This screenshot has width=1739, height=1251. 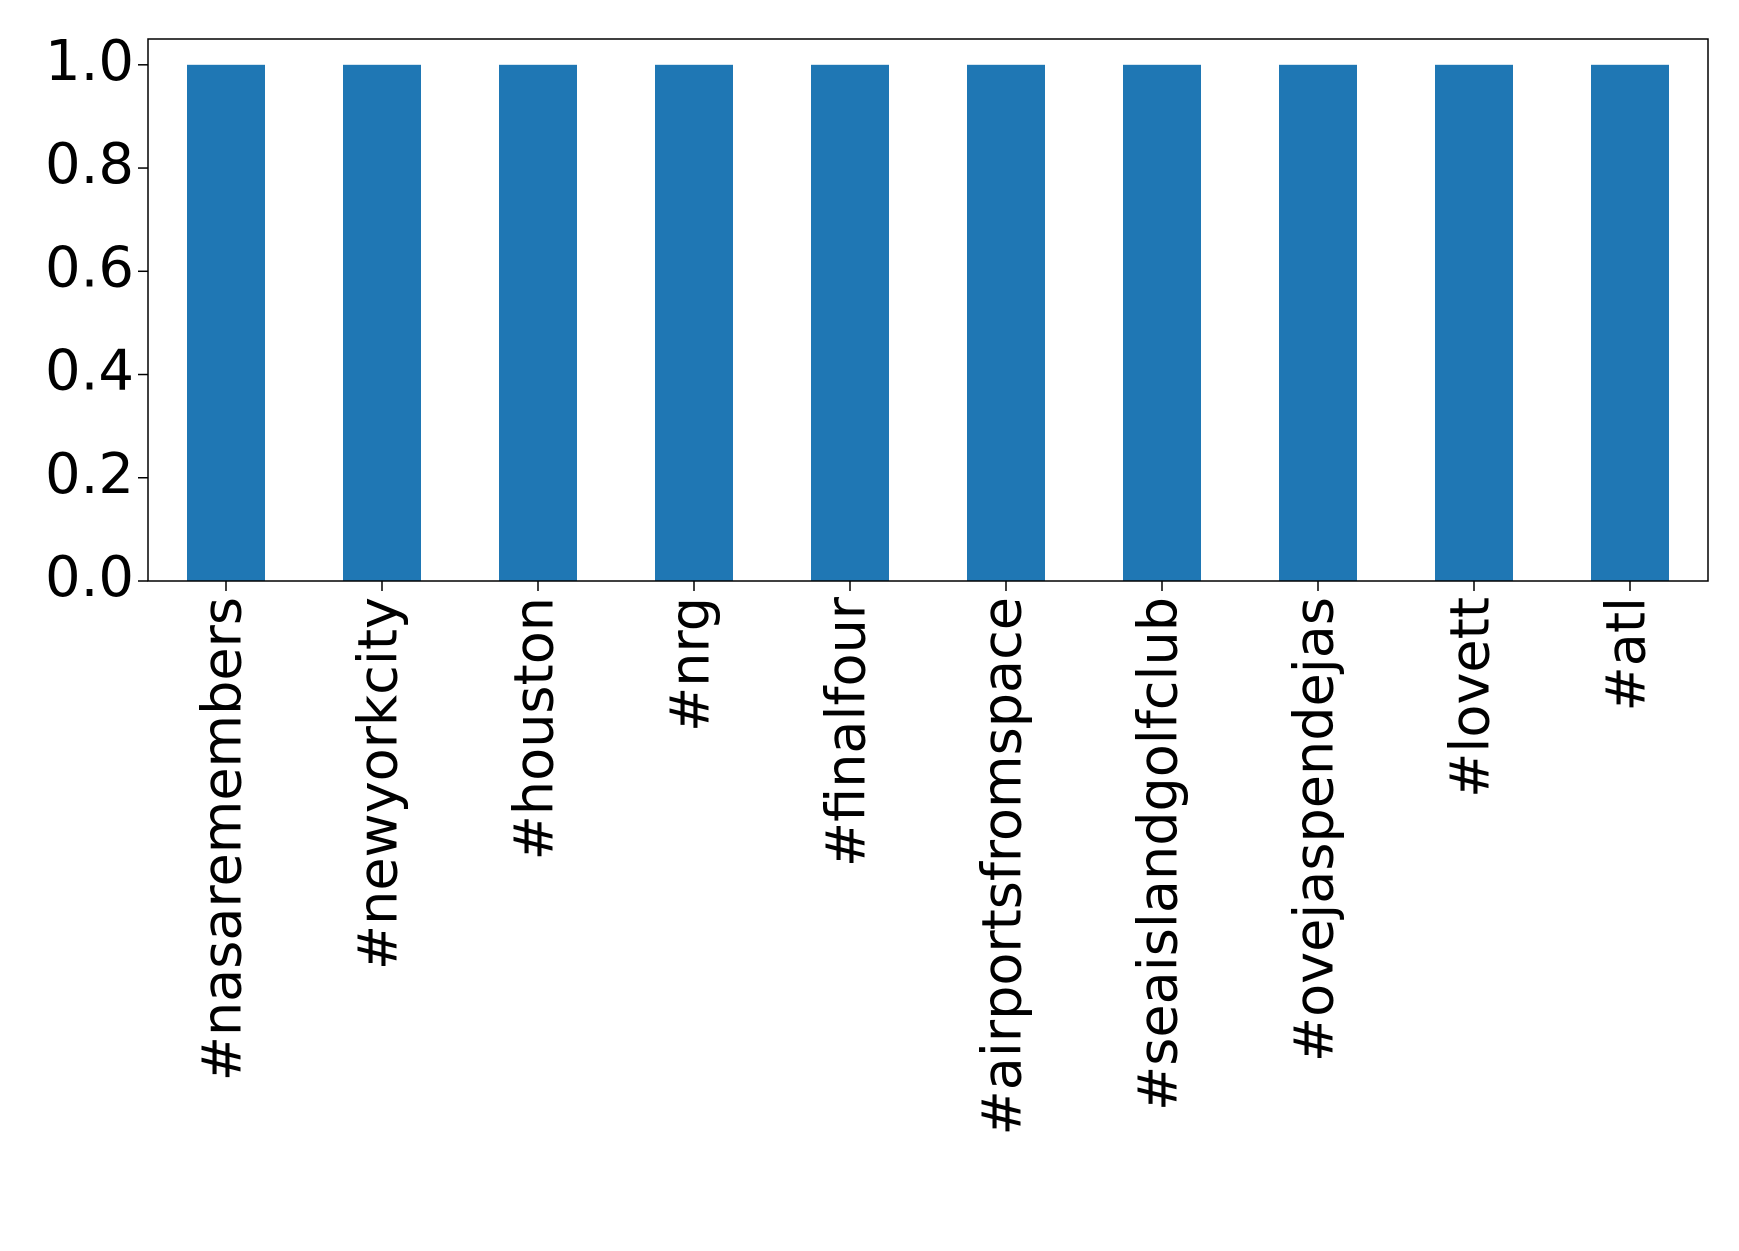 What do you see at coordinates (1002, 866) in the screenshot?
I see `x-tick-label: #airportsfromspace` at bounding box center [1002, 866].